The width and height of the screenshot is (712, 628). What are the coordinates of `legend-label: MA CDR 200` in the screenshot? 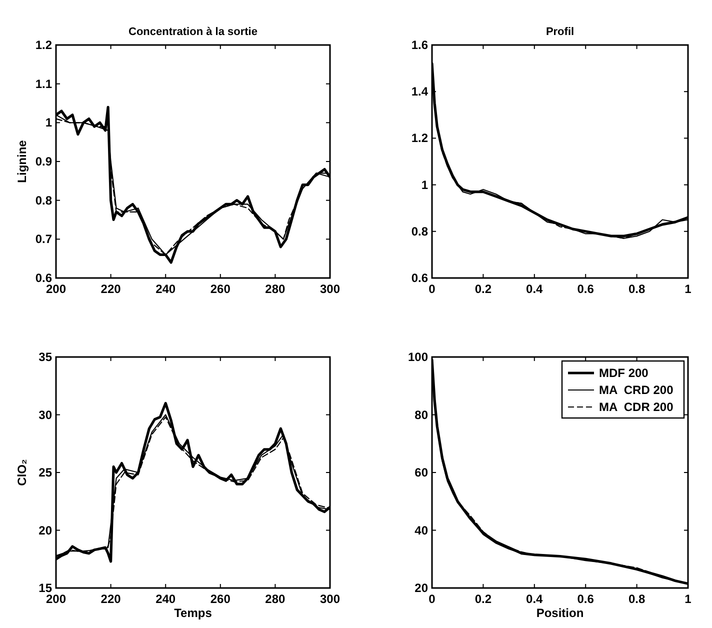 It's located at (636, 407).